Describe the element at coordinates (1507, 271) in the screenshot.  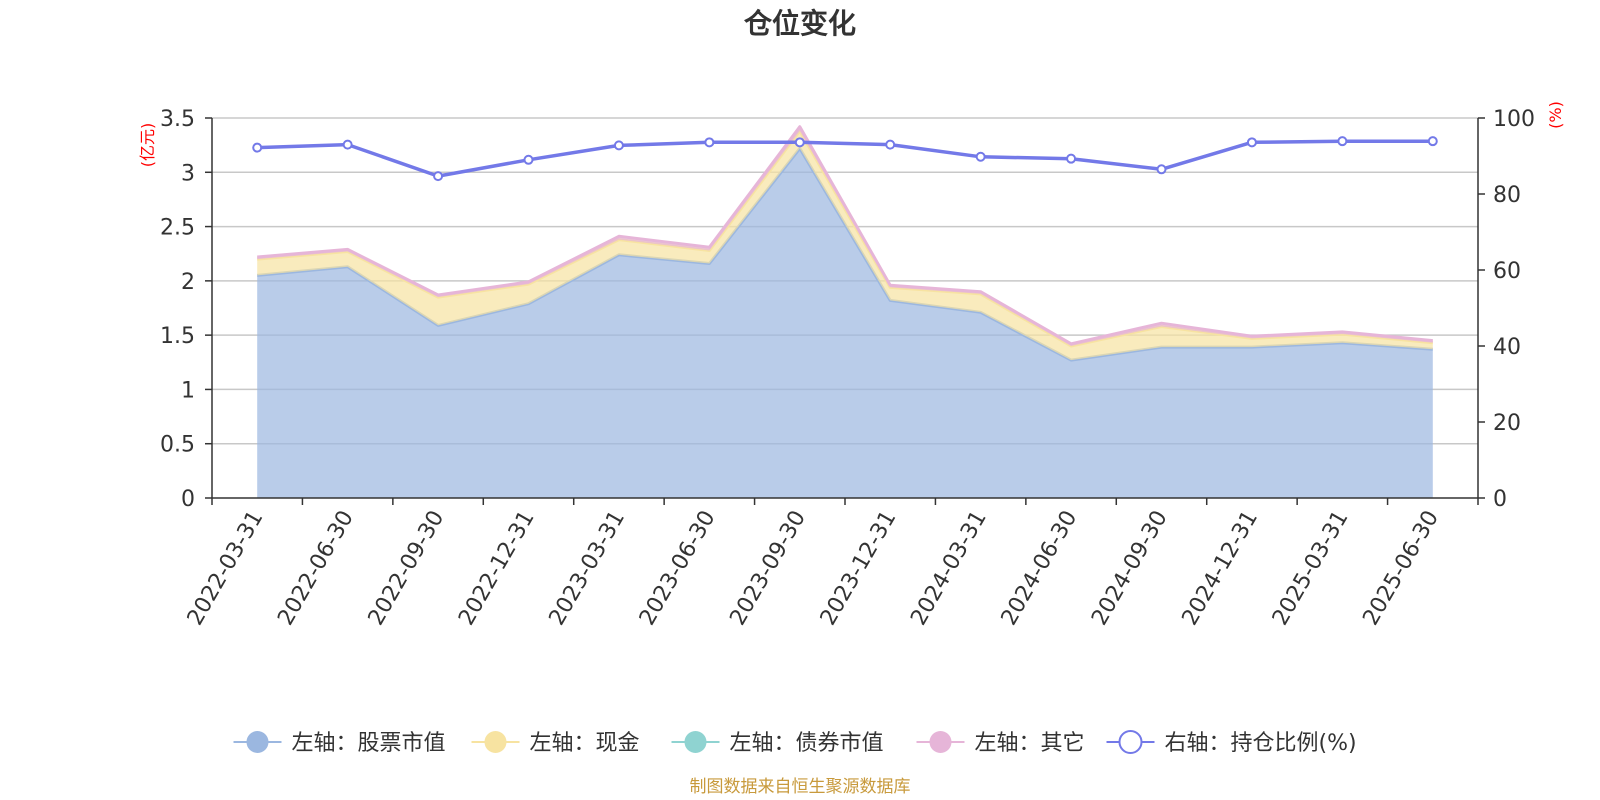
I see `right-axis-tick-label: 60` at that location.